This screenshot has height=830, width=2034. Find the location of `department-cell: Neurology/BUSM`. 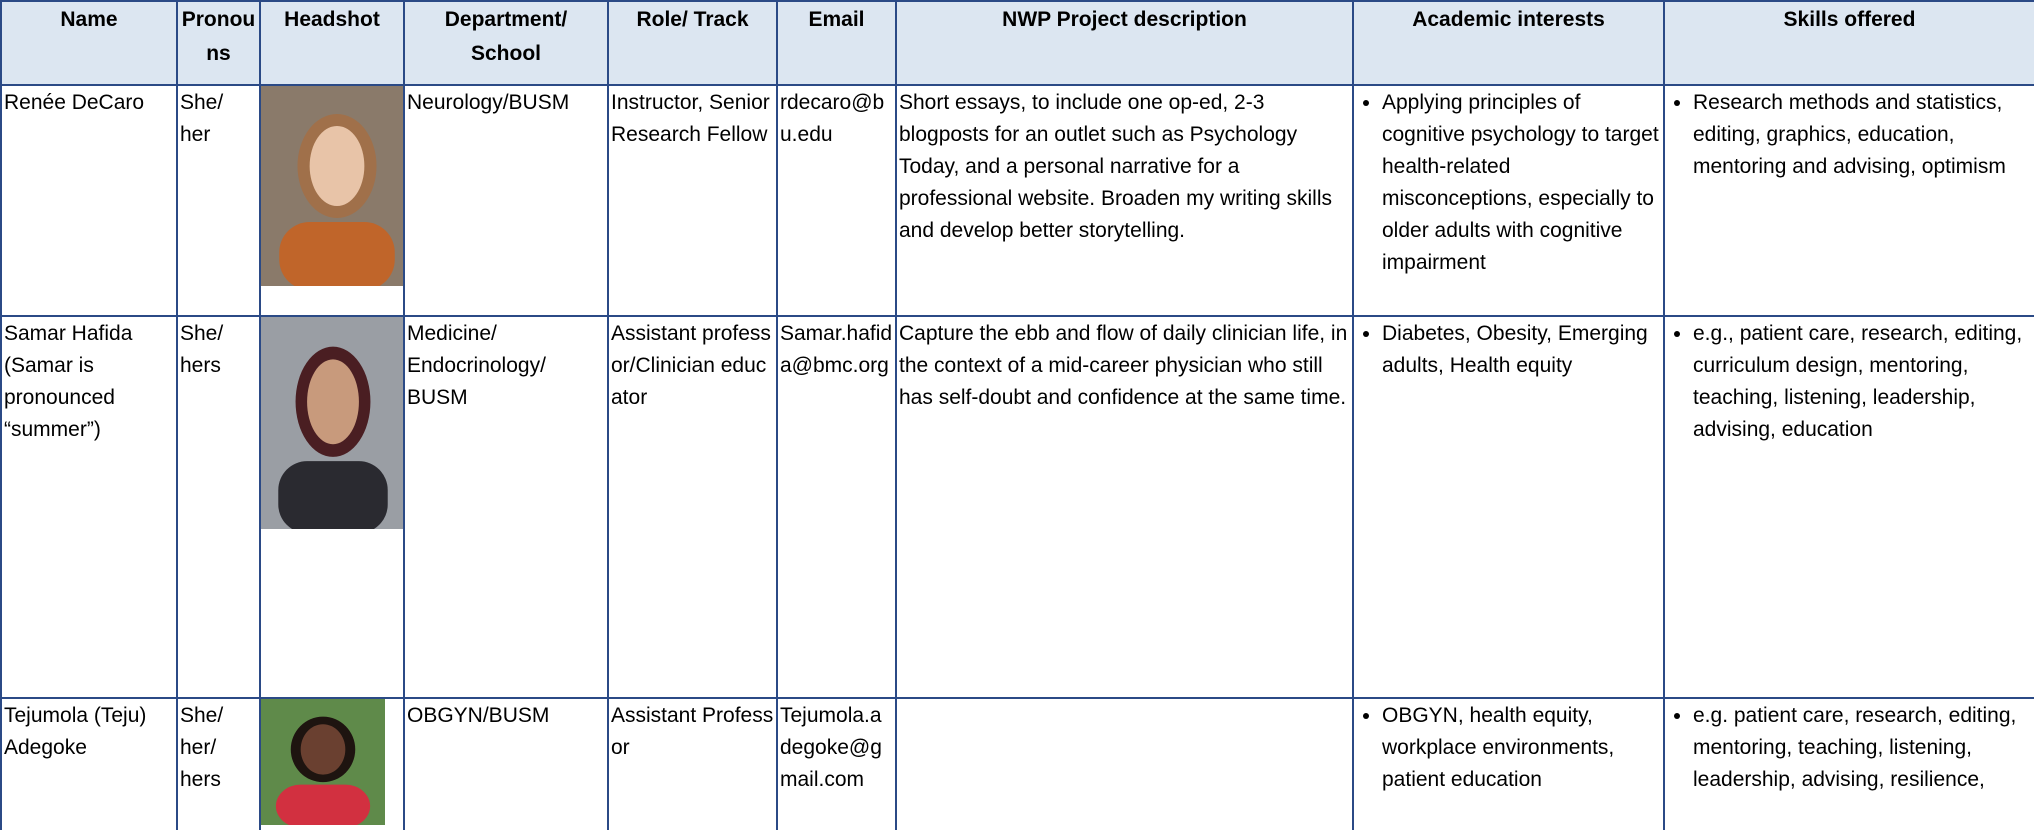

department-cell: Neurology/BUSM is located at coordinates (506, 200).